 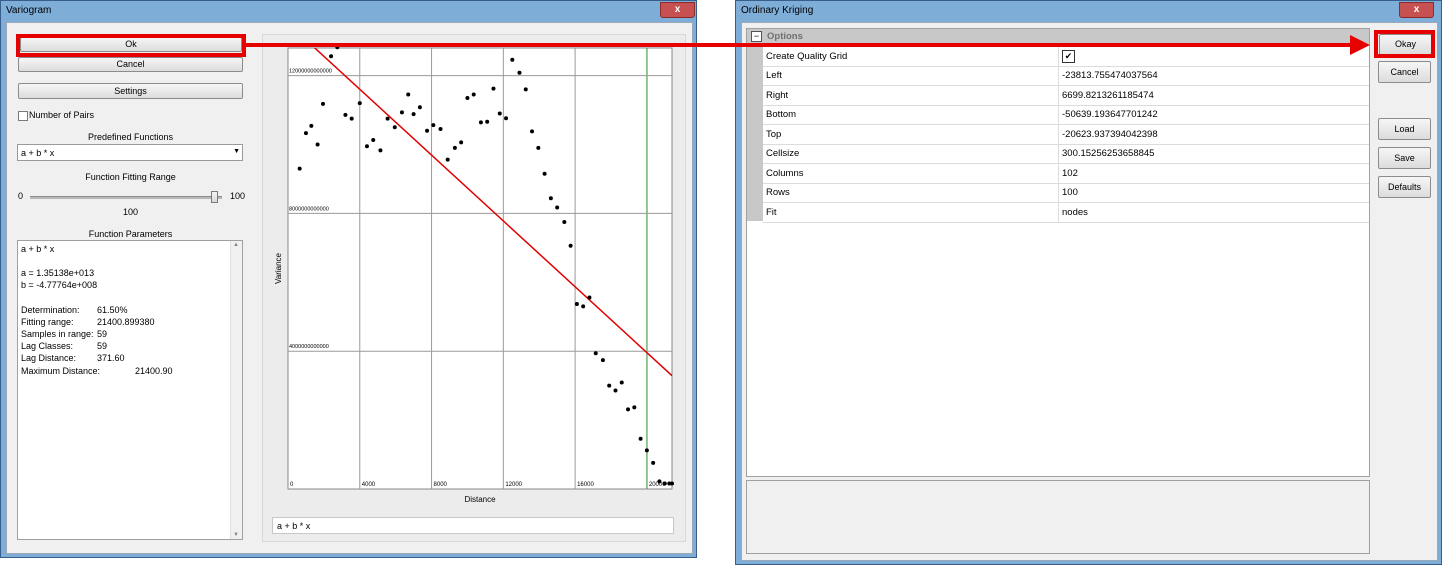 What do you see at coordinates (214, 197) in the screenshot?
I see `fitting-range-slider-thumb` at bounding box center [214, 197].